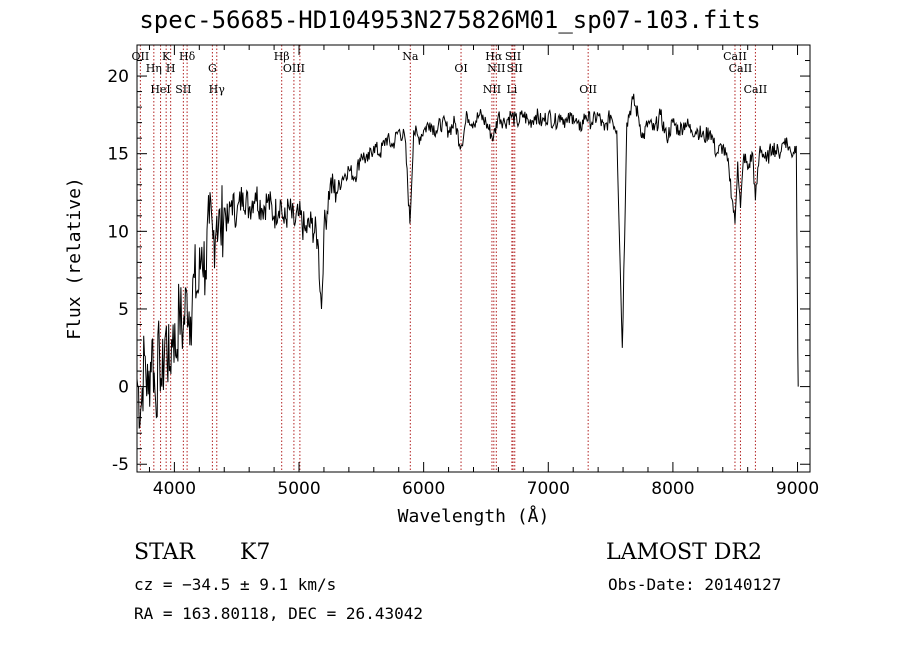  What do you see at coordinates (187, 56) in the screenshot?
I see `spectral-line-label: Hδ` at bounding box center [187, 56].